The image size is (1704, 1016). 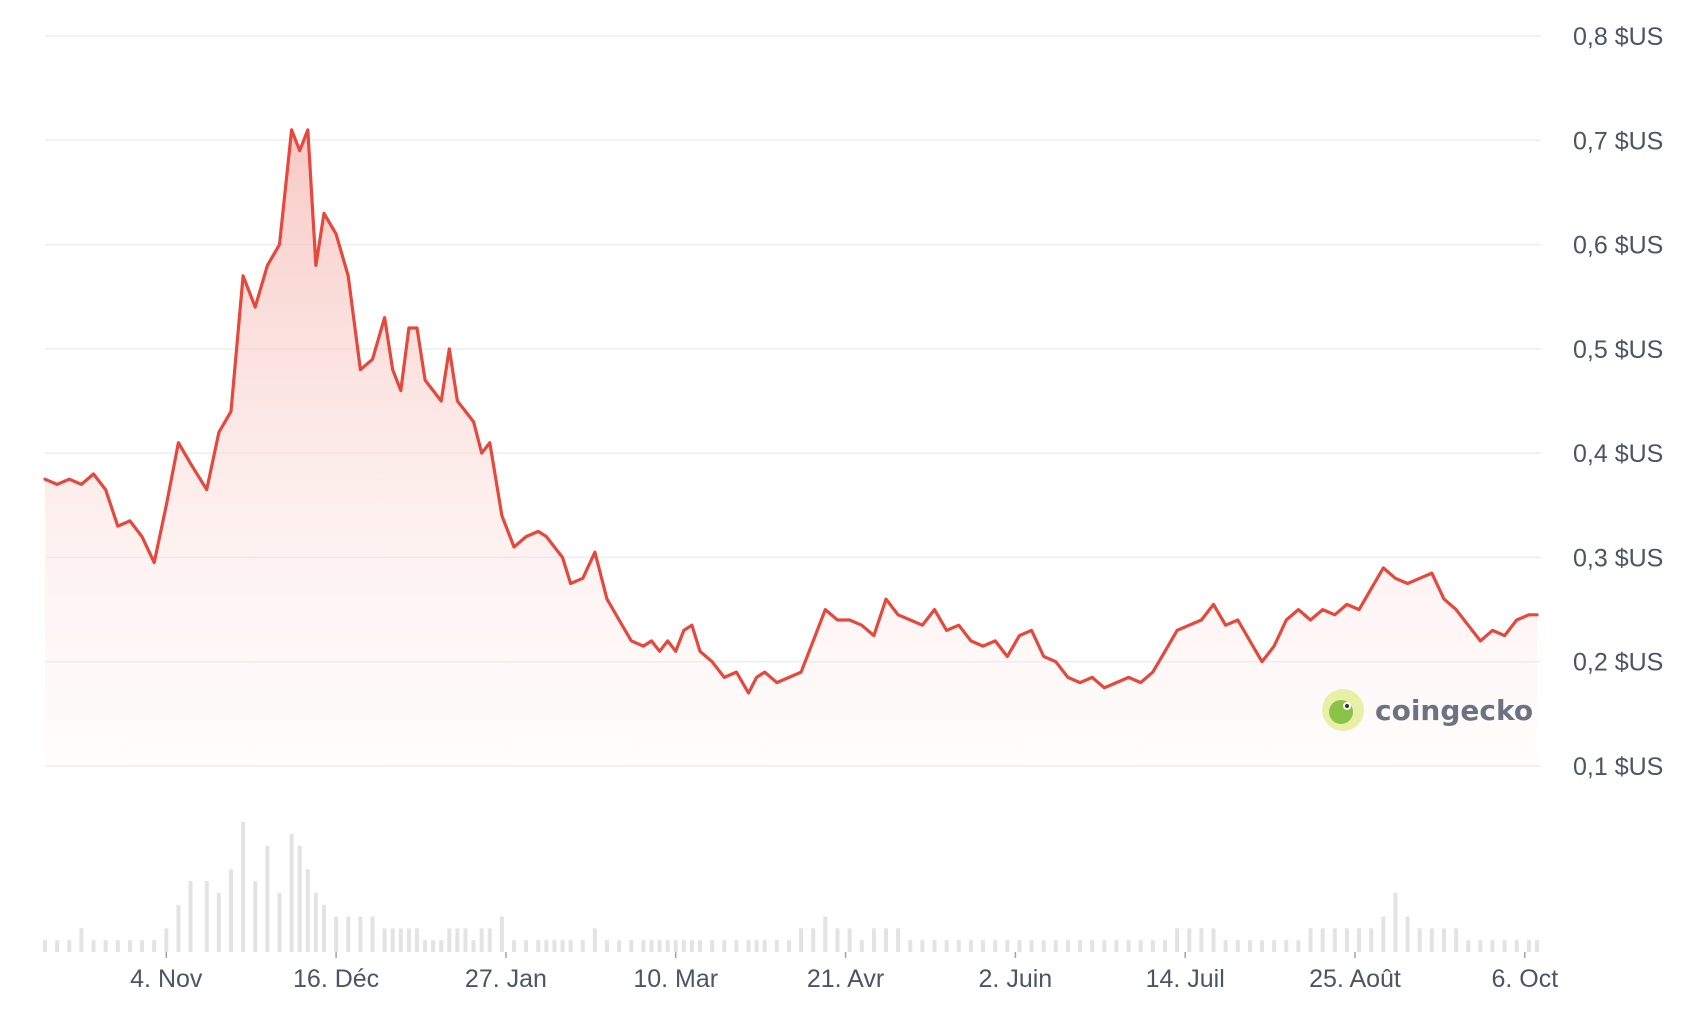 What do you see at coordinates (1618, 37) in the screenshot?
I see `y-tick-label: 0,8 $US` at bounding box center [1618, 37].